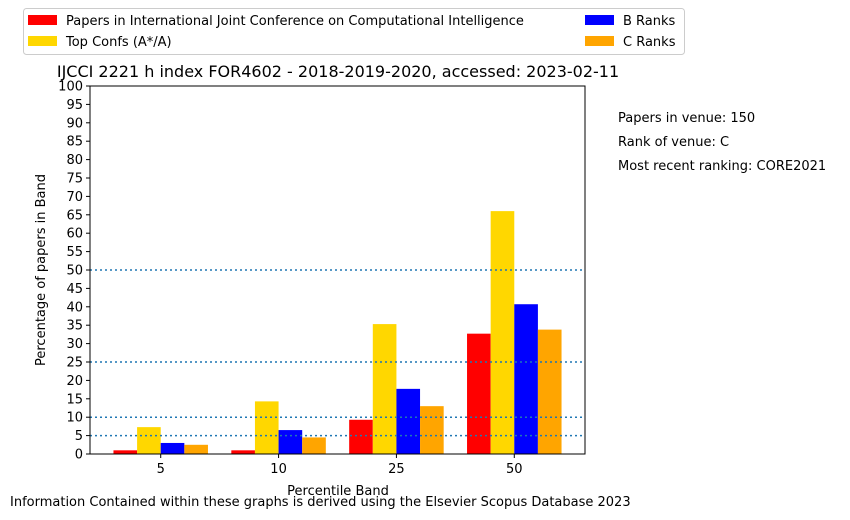  What do you see at coordinates (74, 344) in the screenshot?
I see `y-tick-label-30: 30` at bounding box center [74, 344].